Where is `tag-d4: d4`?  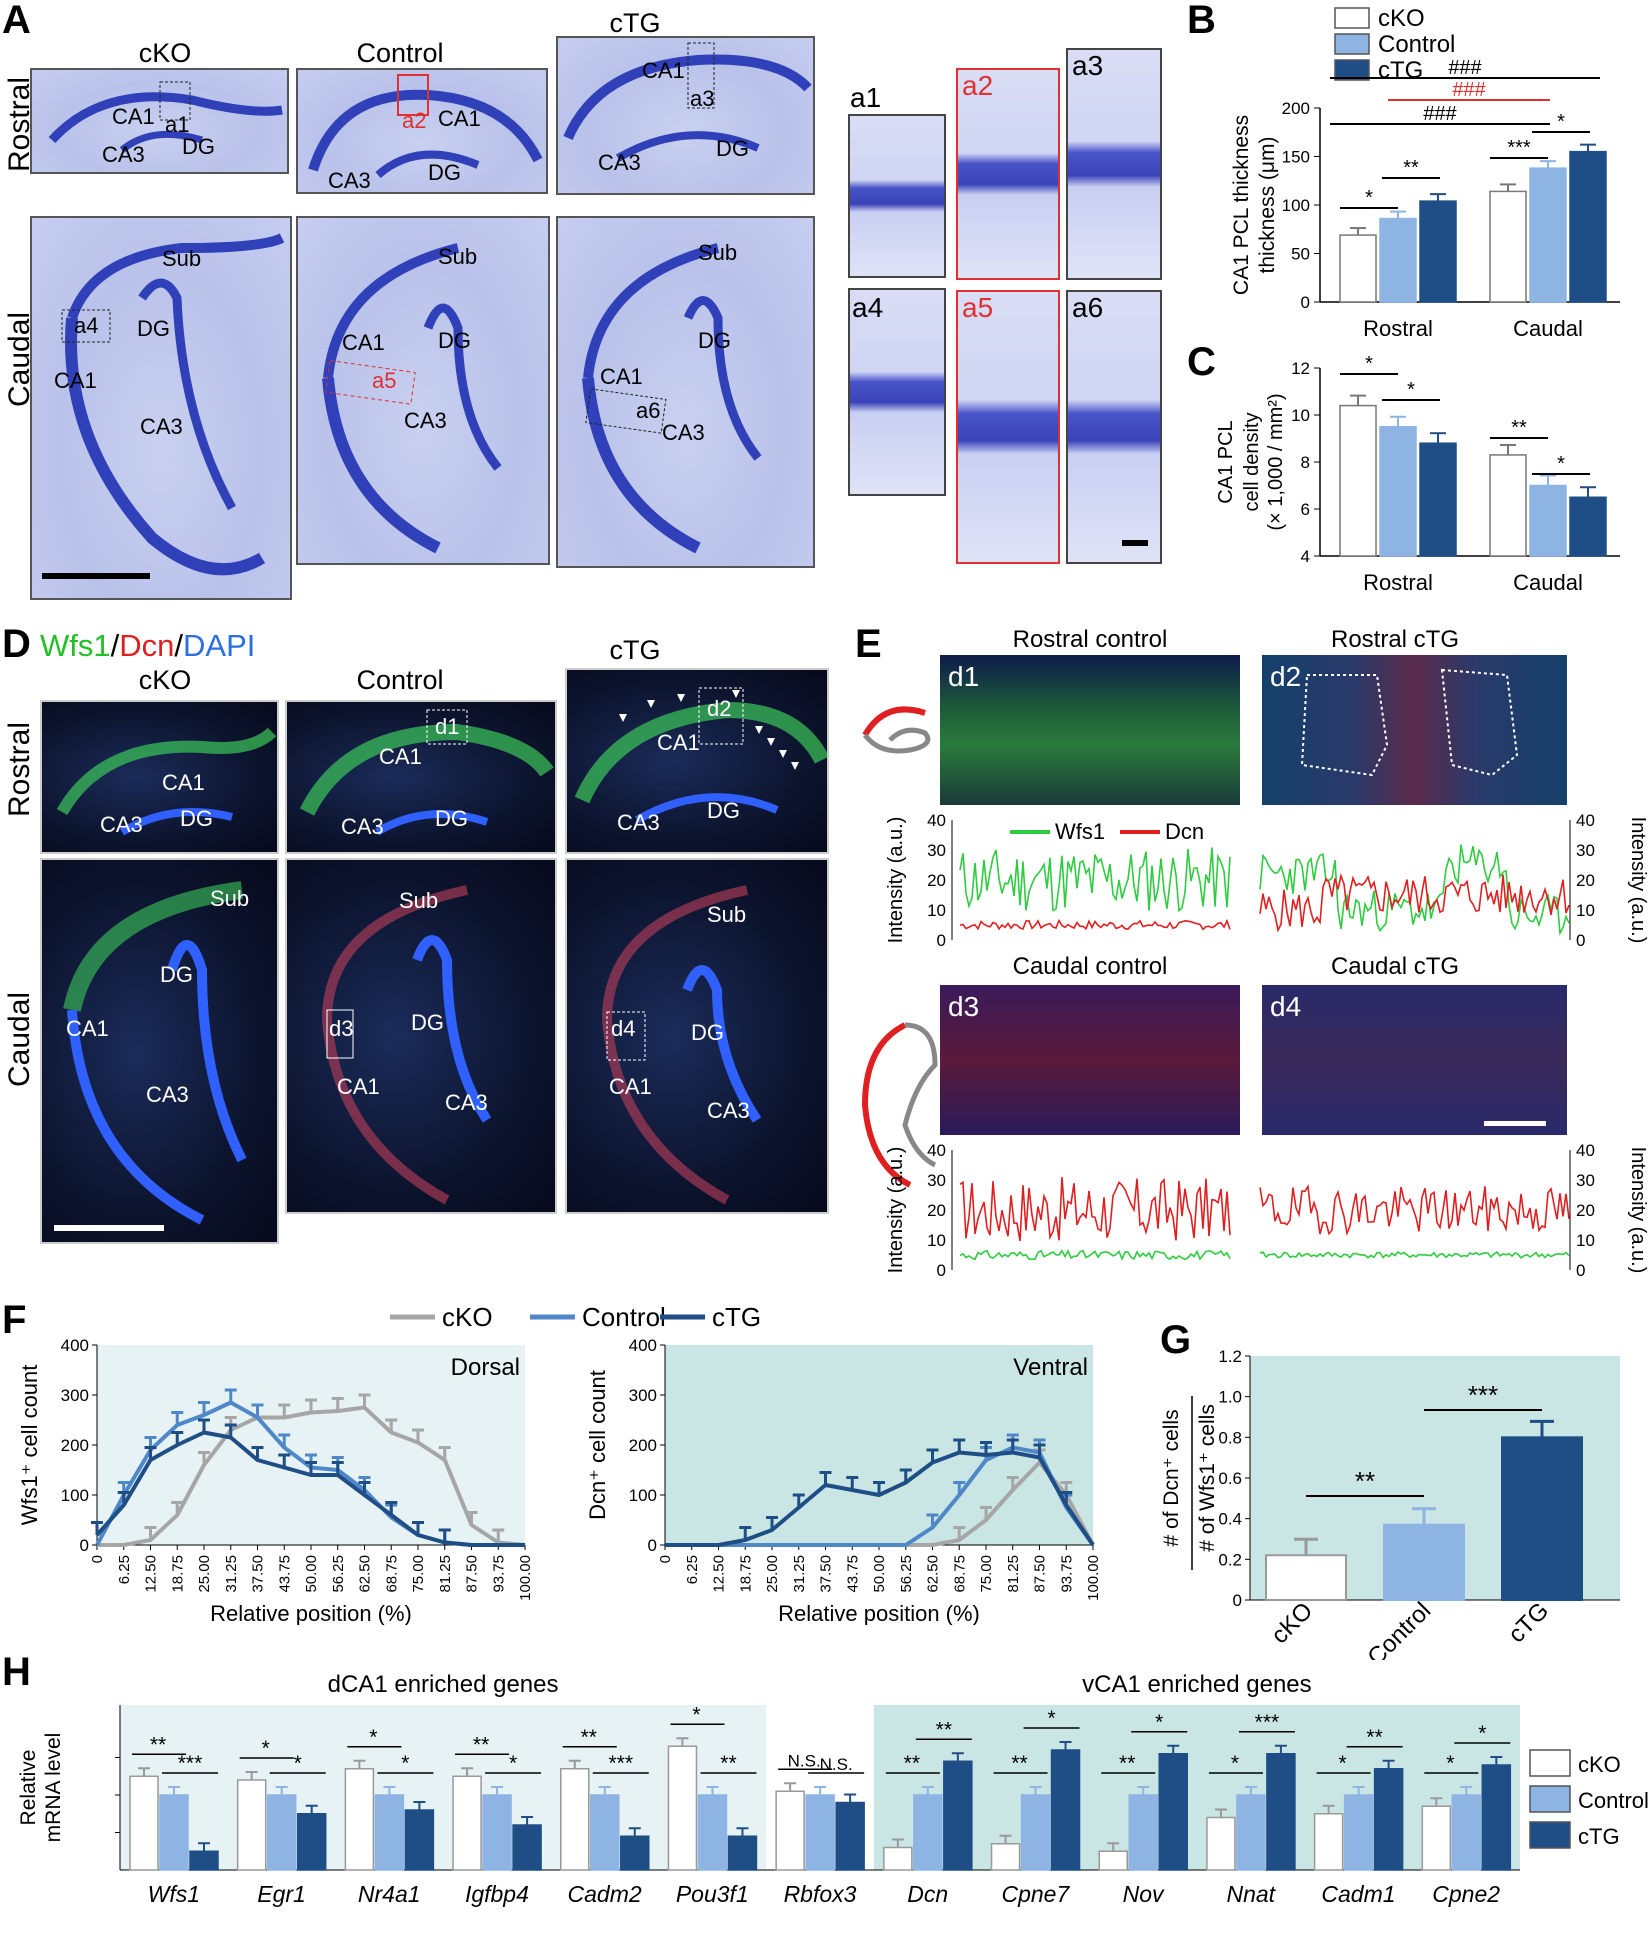 tag-d4: d4 is located at coordinates (1286, 1006).